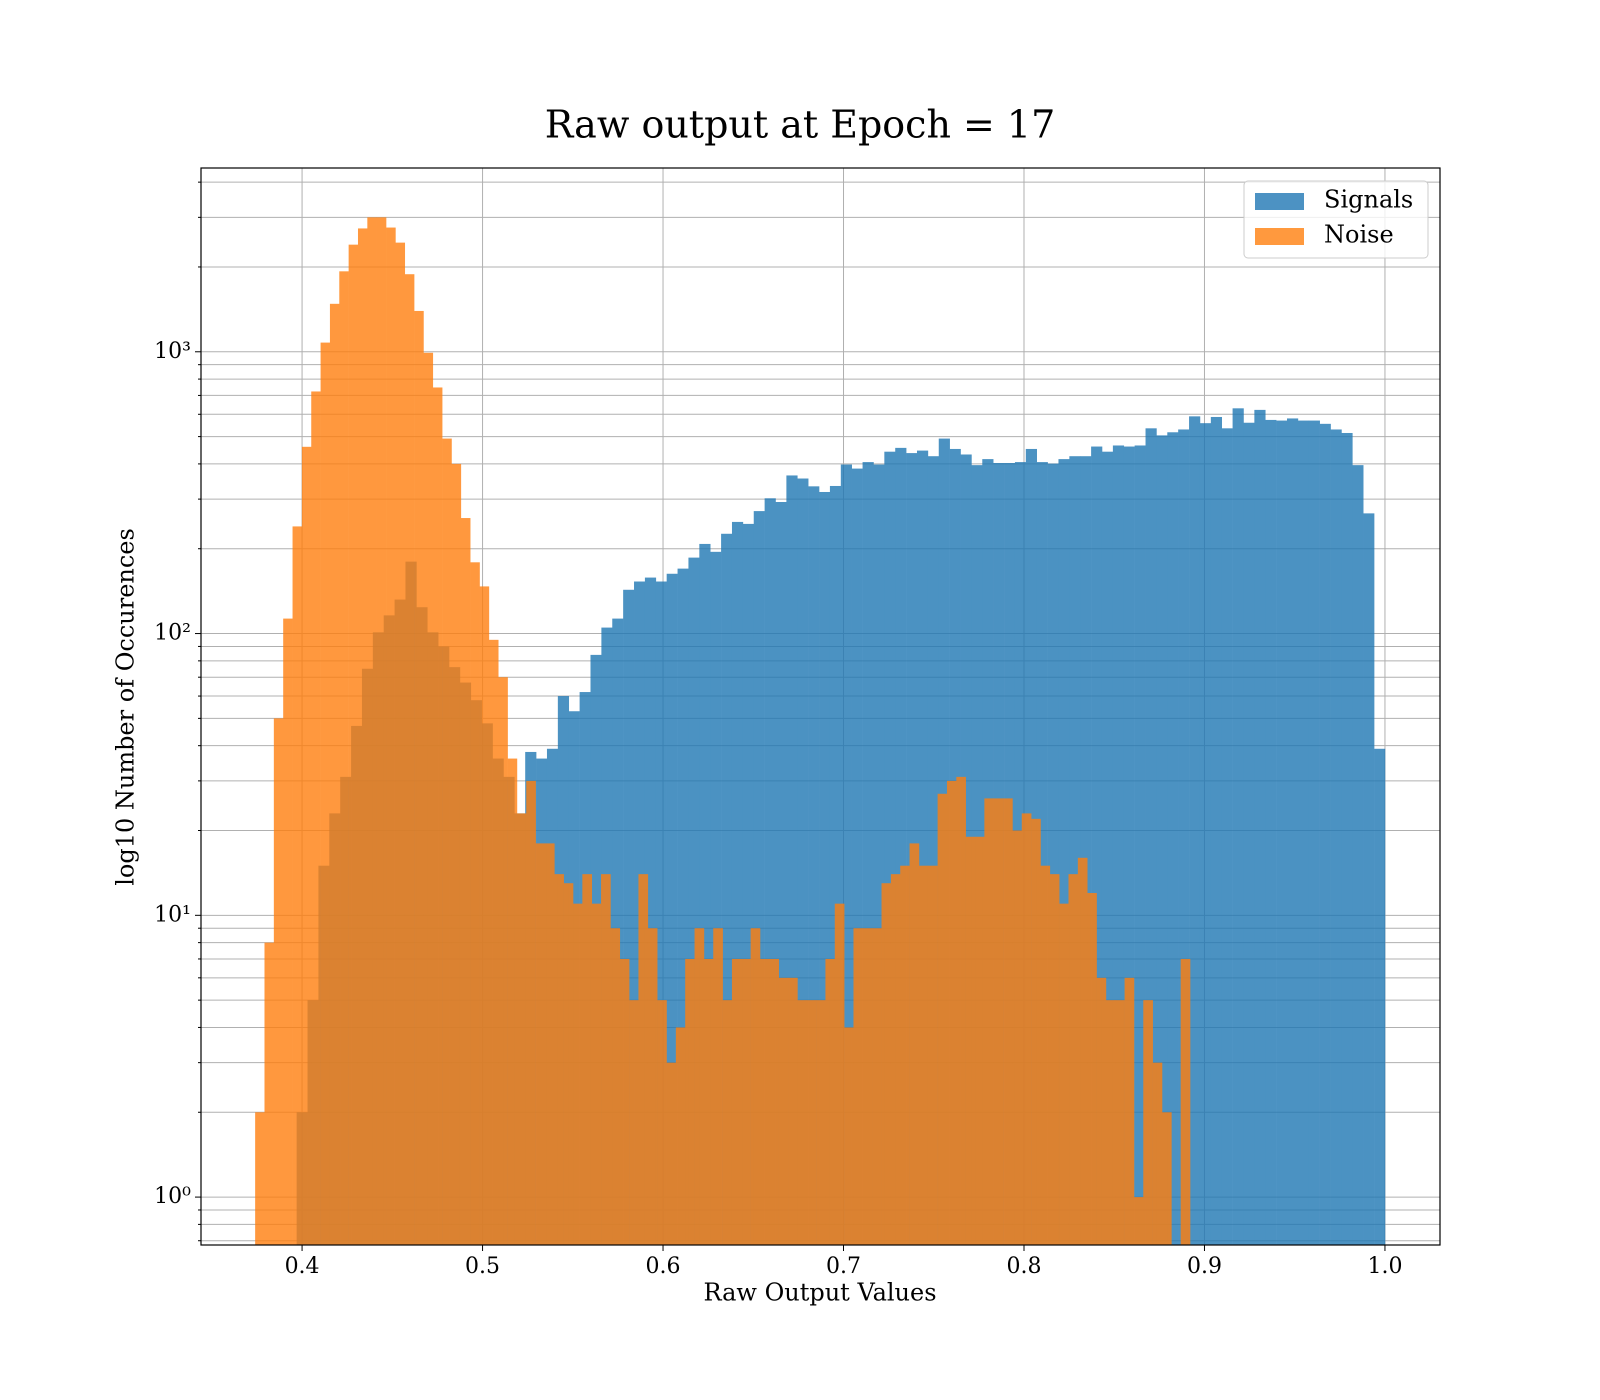 Image resolution: width=1600 pixels, height=1400 pixels. What do you see at coordinates (172, 1196) in the screenshot?
I see `y-tick-label: 10⁰` at bounding box center [172, 1196].